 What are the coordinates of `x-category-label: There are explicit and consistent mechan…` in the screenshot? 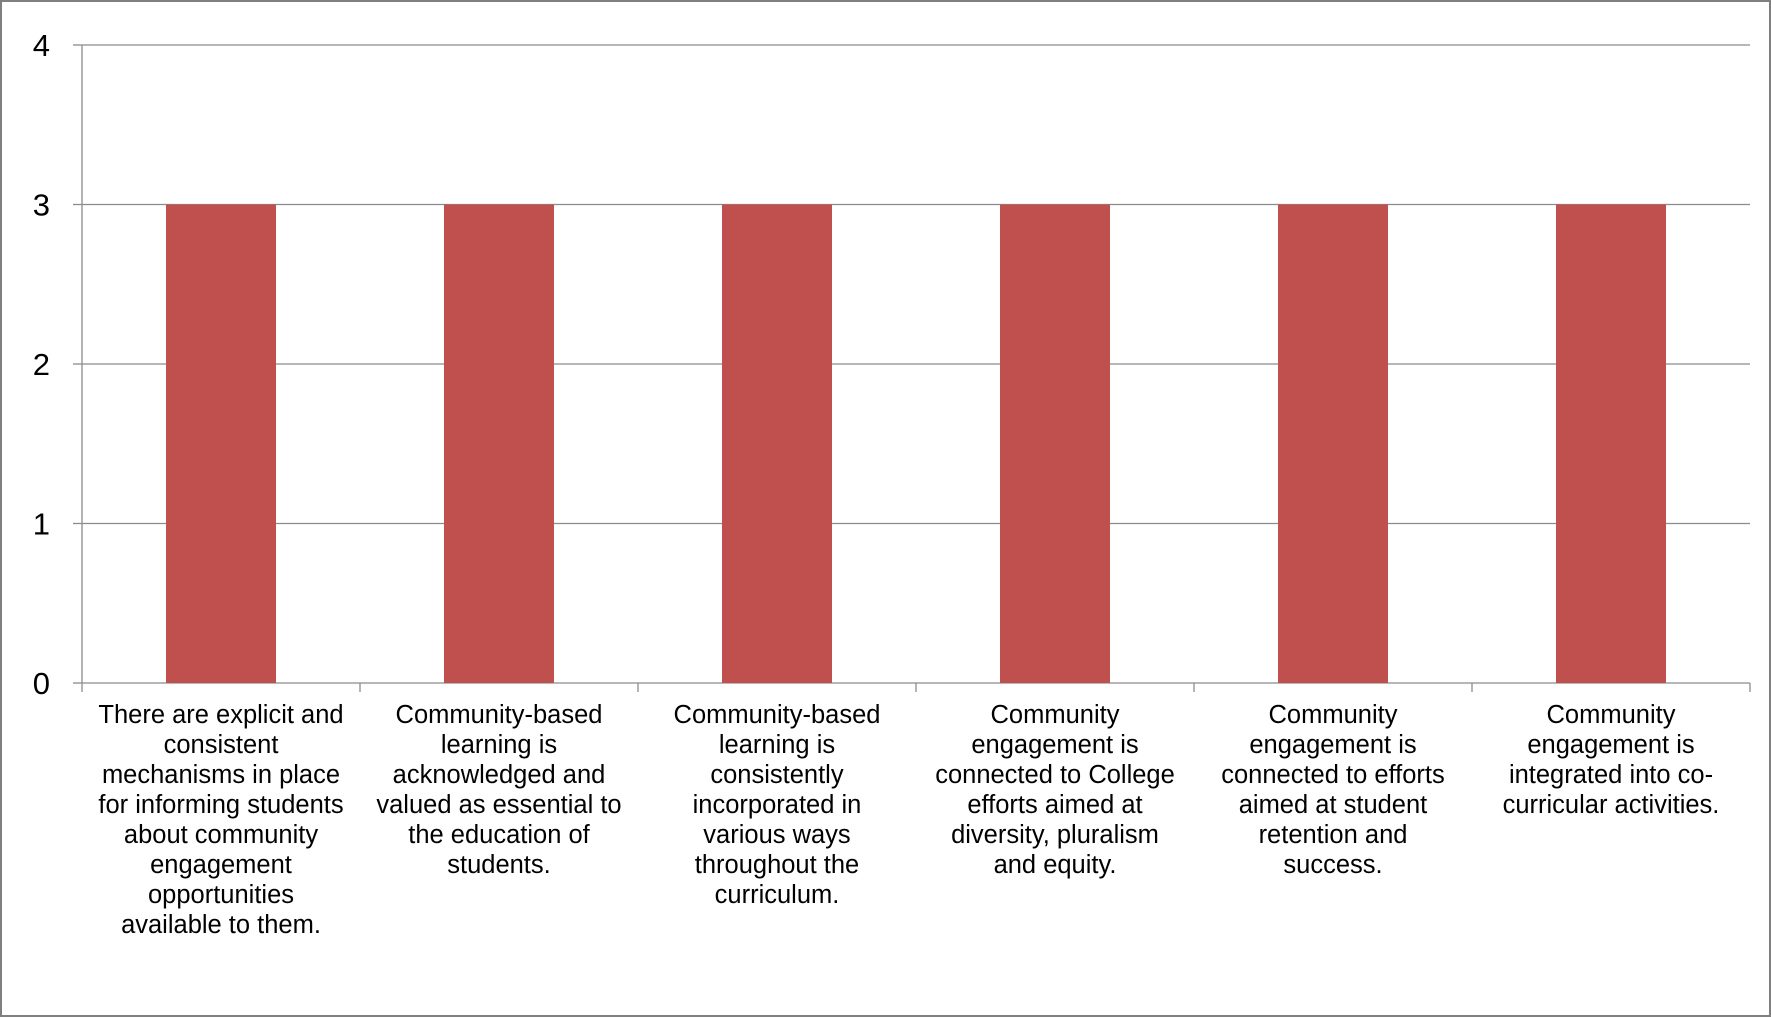 It's located at (221, 820).